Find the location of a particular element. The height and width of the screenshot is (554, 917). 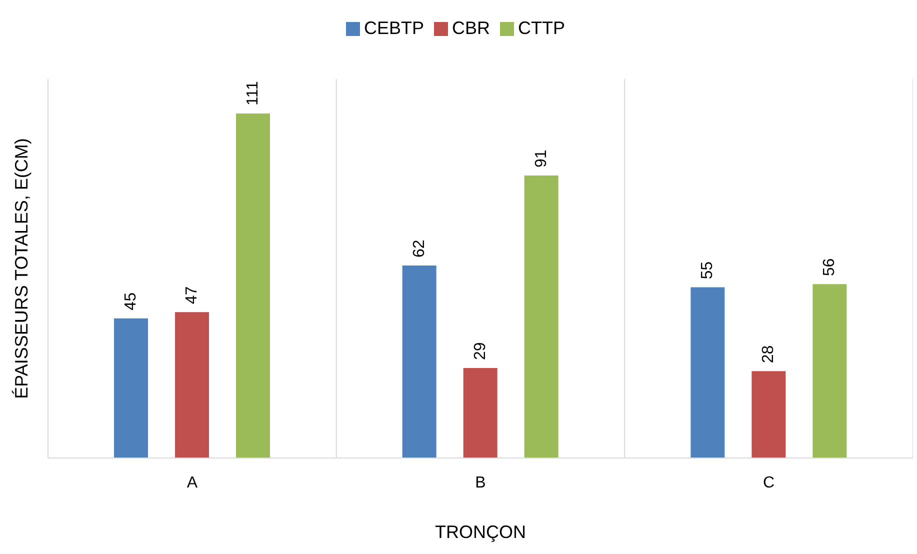

y-axis-title: ÉPAISSEURS TOTALES, E(CM) is located at coordinates (21, 268).